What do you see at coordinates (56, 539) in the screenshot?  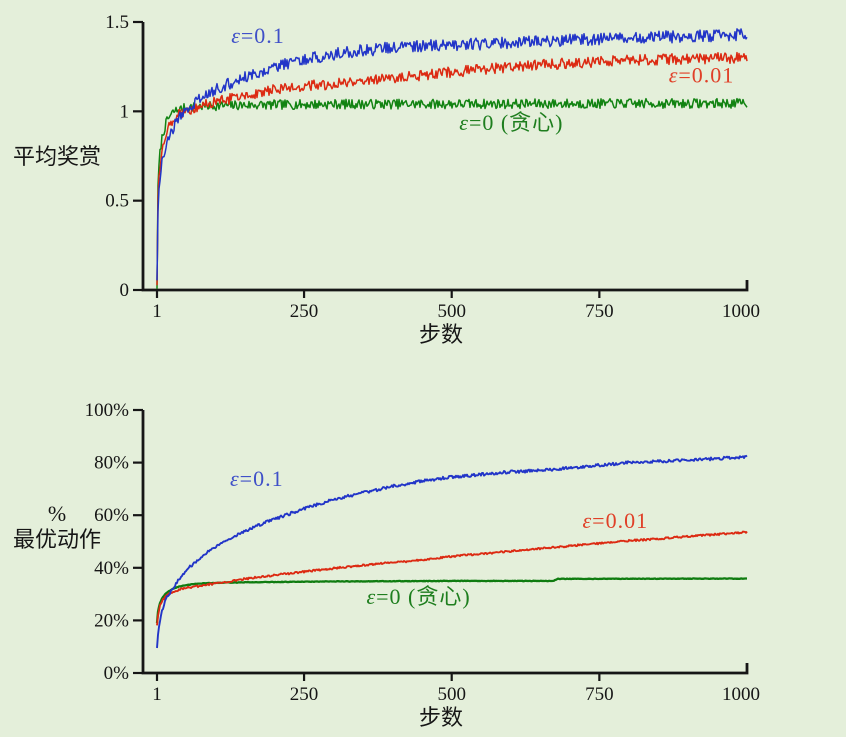 I see `optimal-y-axis-label-line2: 最优动作` at bounding box center [56, 539].